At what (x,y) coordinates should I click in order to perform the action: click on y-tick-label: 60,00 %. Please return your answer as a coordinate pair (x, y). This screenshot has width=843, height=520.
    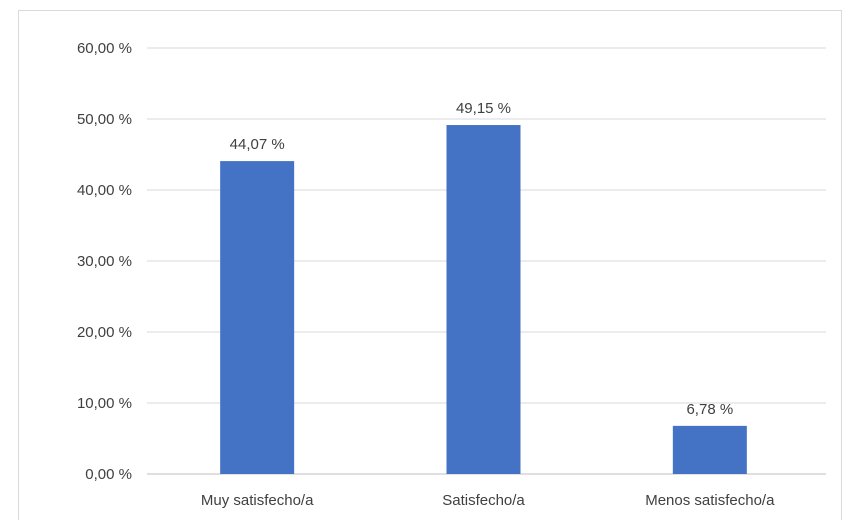
    Looking at the image, I should click on (104, 48).